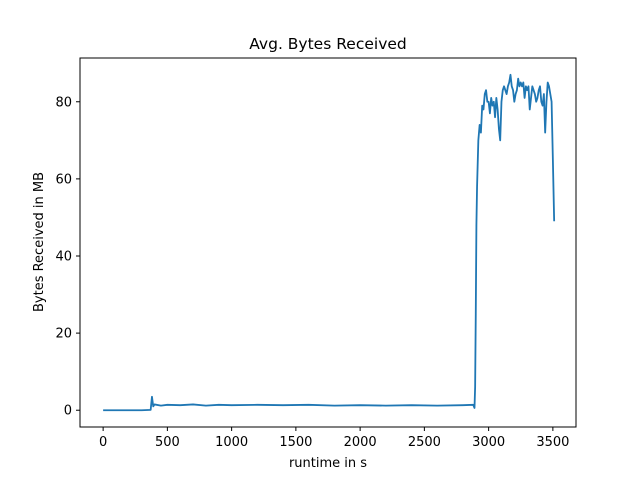  I want to click on y-tick-label: 60, so click(63, 179).